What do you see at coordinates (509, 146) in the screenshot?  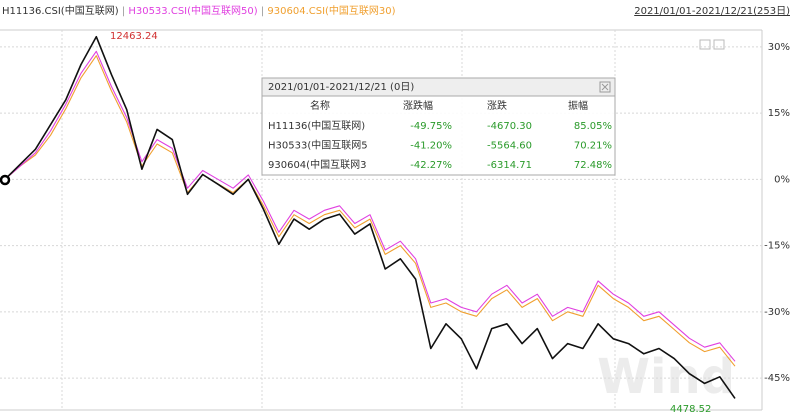 I see `table-cell: -5564.60` at bounding box center [509, 146].